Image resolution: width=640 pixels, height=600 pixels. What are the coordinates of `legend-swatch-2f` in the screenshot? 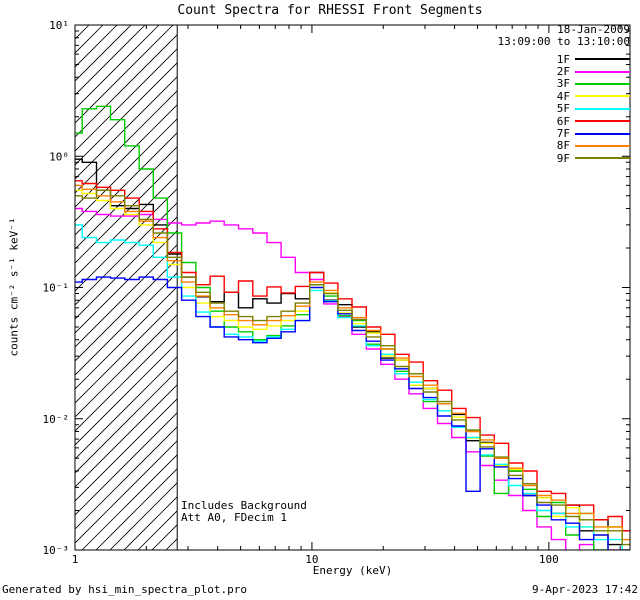 It's located at (602, 71).